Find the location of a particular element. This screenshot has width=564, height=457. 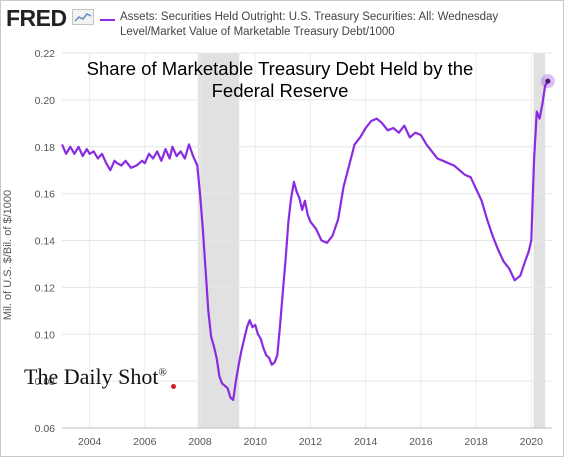

y-tick-label: 0.10 is located at coordinates (45, 335).